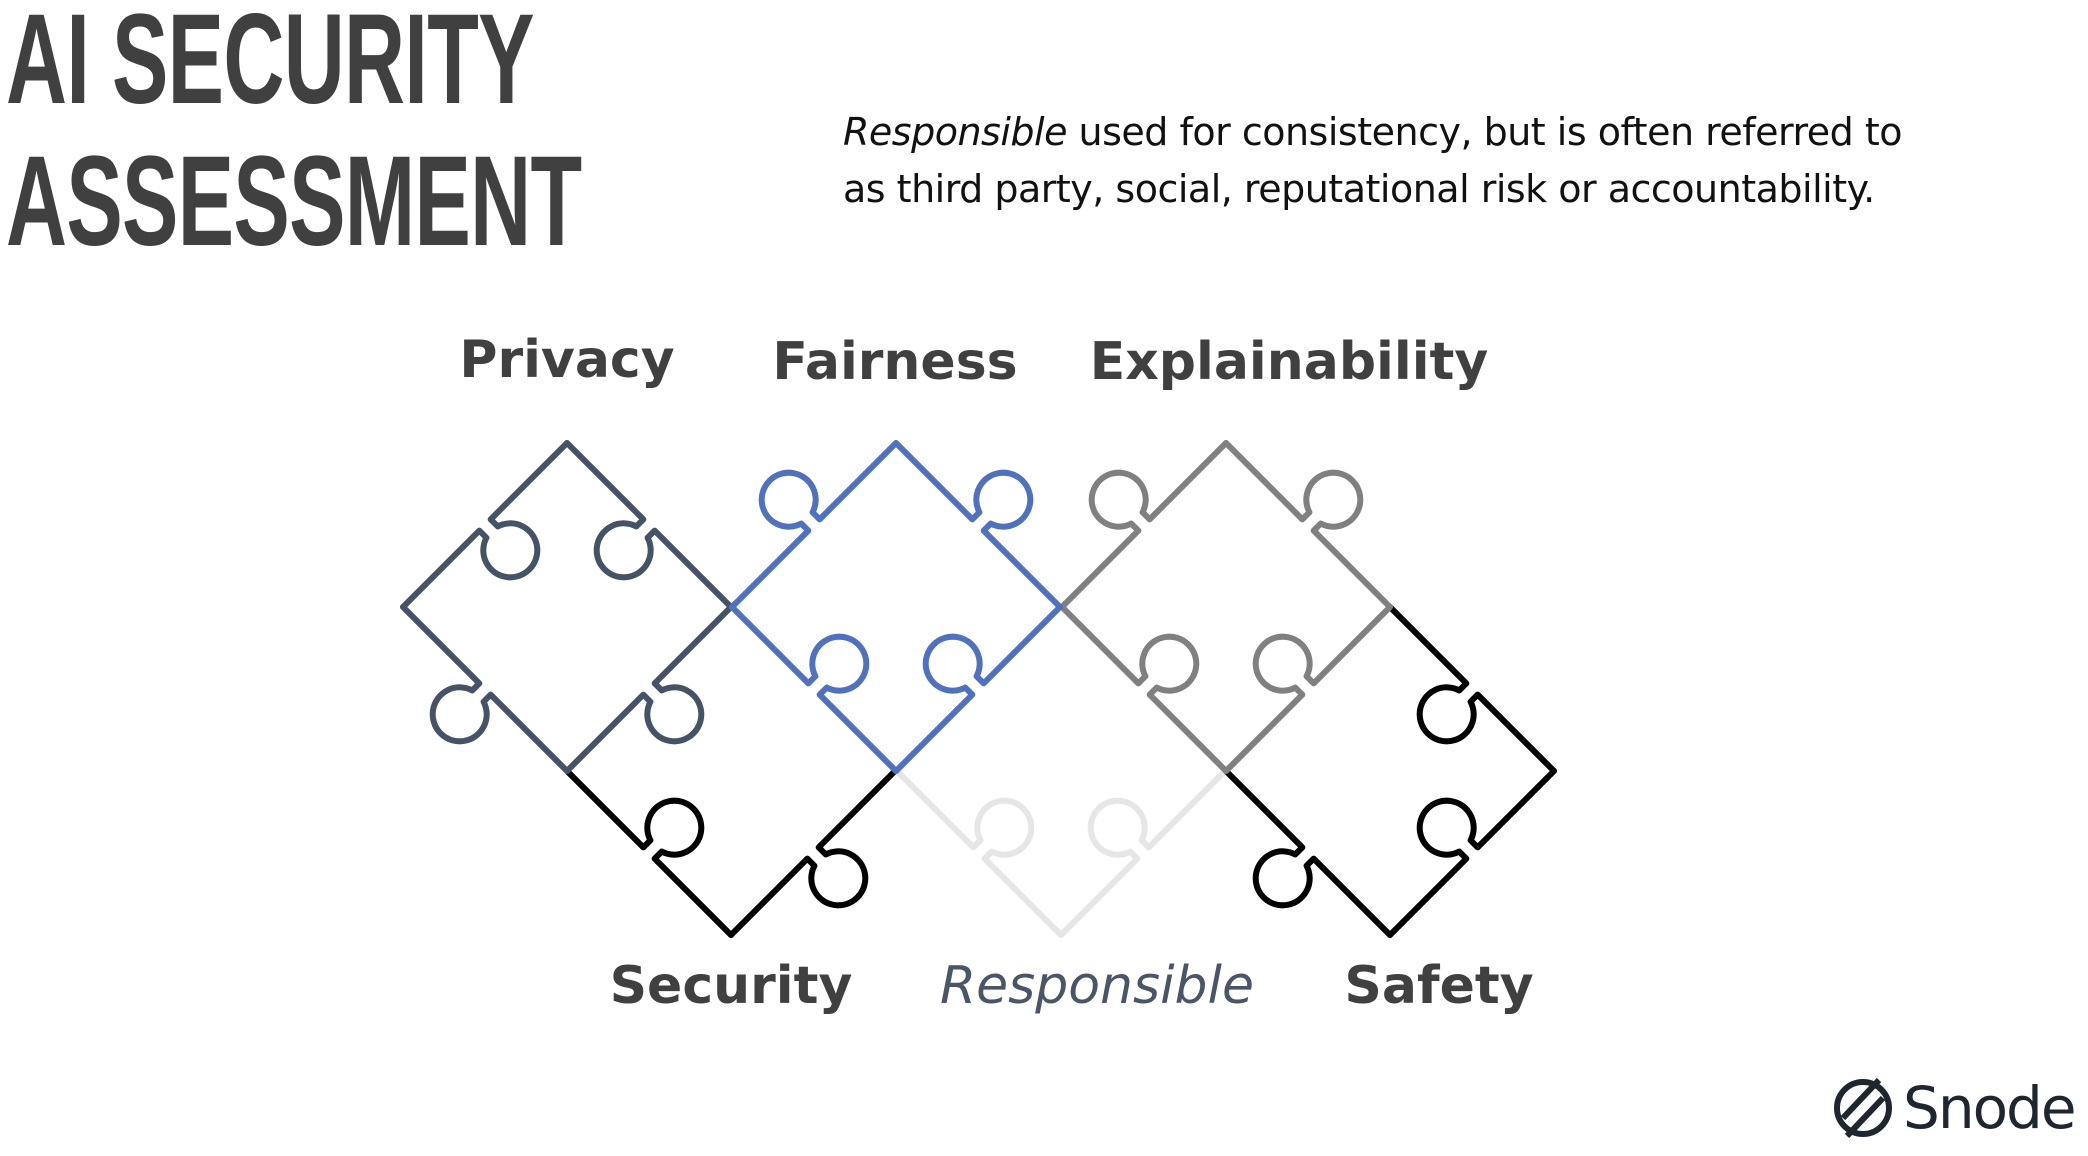 The image size is (2088, 1156). I want to click on label-privacy: Privacy, so click(567, 360).